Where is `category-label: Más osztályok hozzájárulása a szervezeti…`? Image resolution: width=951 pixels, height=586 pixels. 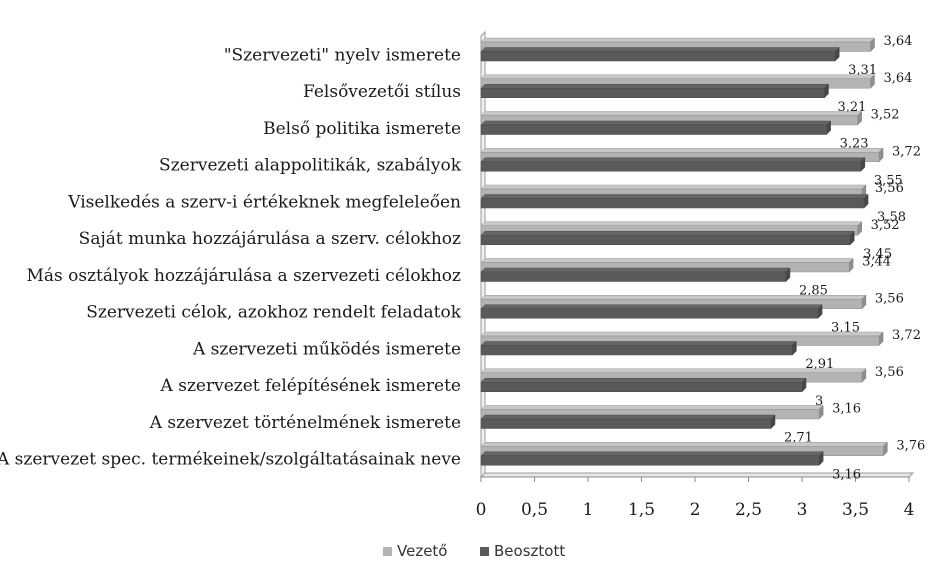 category-label: Más osztályok hozzájárulása a szervezeti… is located at coordinates (243, 276).